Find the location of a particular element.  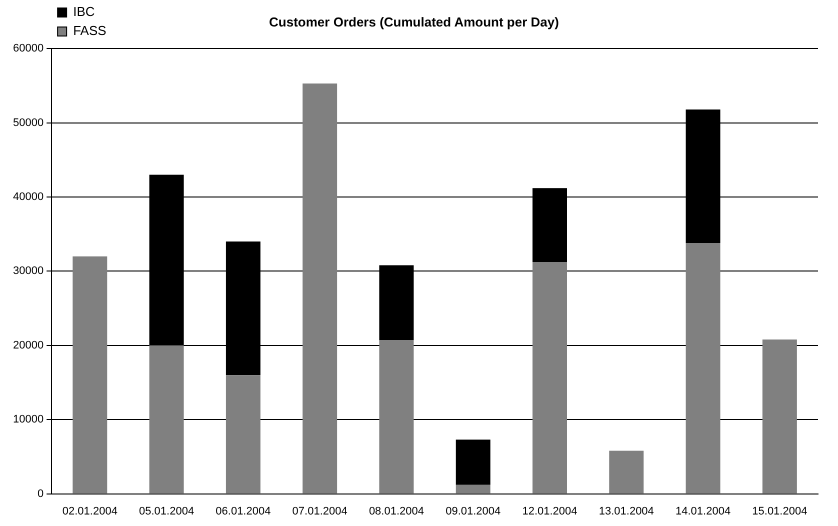

x-tick-label: 05.01.2004 is located at coordinates (166, 511).